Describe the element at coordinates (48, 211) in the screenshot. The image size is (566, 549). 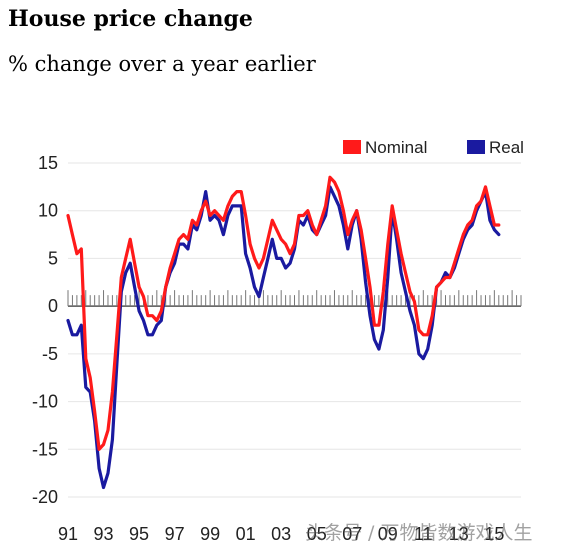
I see `y-tick-label: 10` at that location.